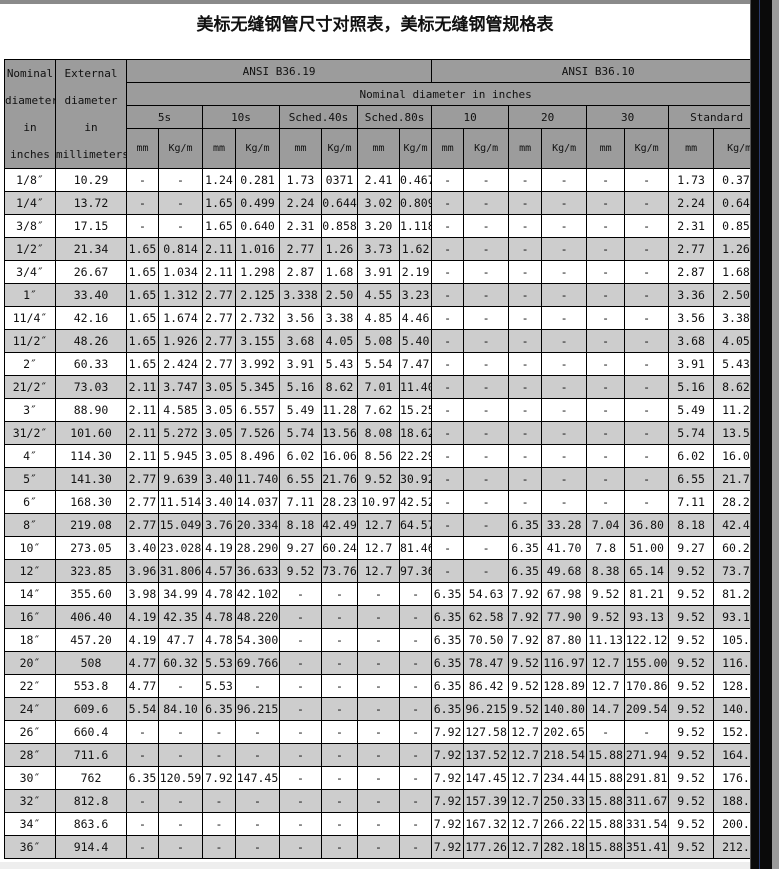  Describe the element at coordinates (486, 663) in the screenshot. I see `table-cell: 78.47` at that location.